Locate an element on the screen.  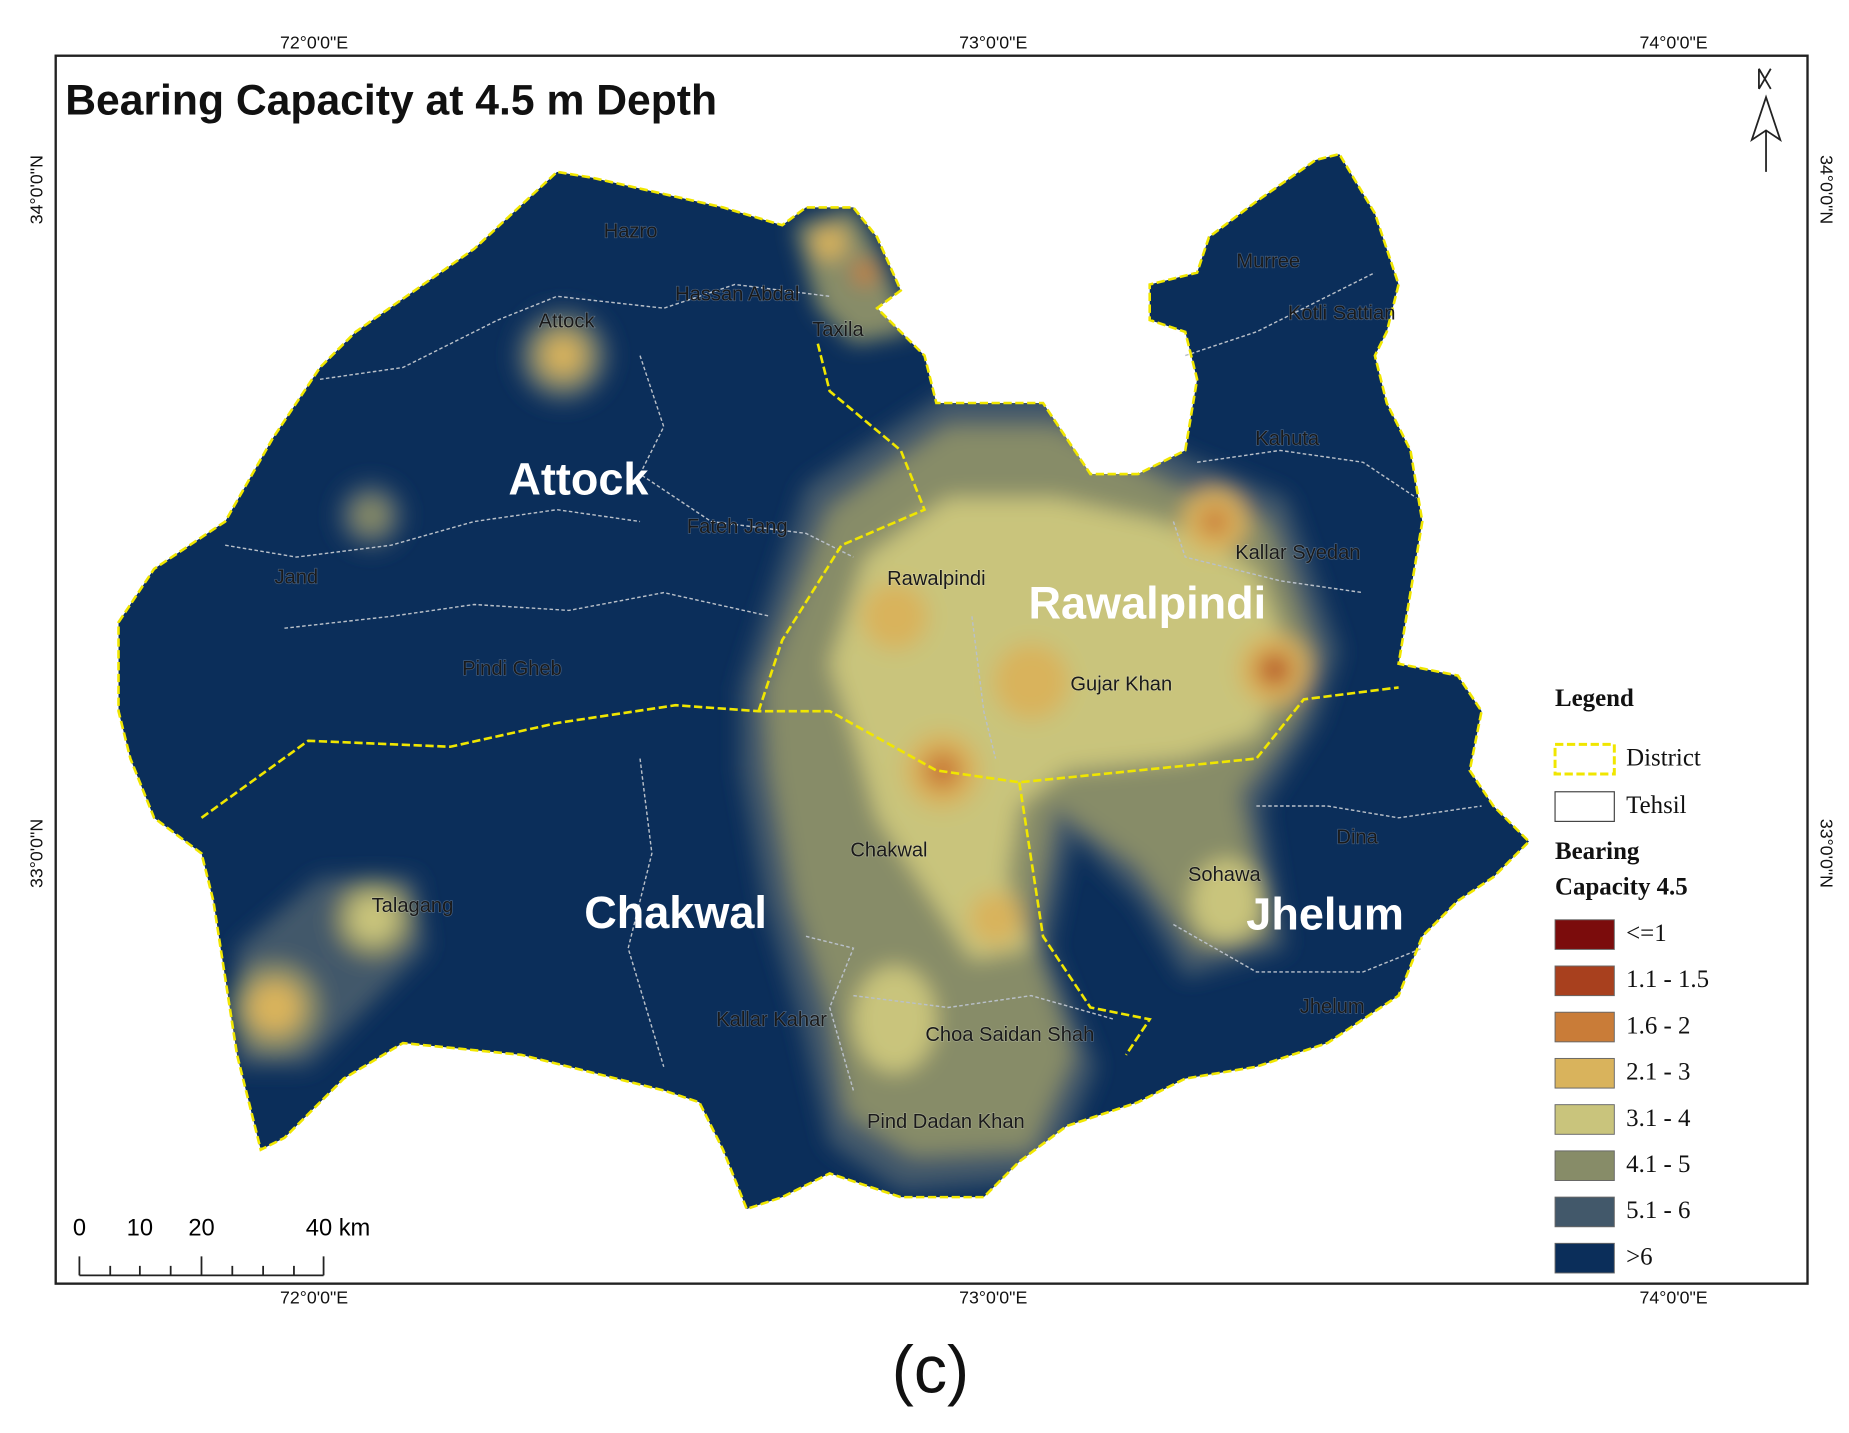
tehsil-label: Jhelum is located at coordinates (1332, 1007).